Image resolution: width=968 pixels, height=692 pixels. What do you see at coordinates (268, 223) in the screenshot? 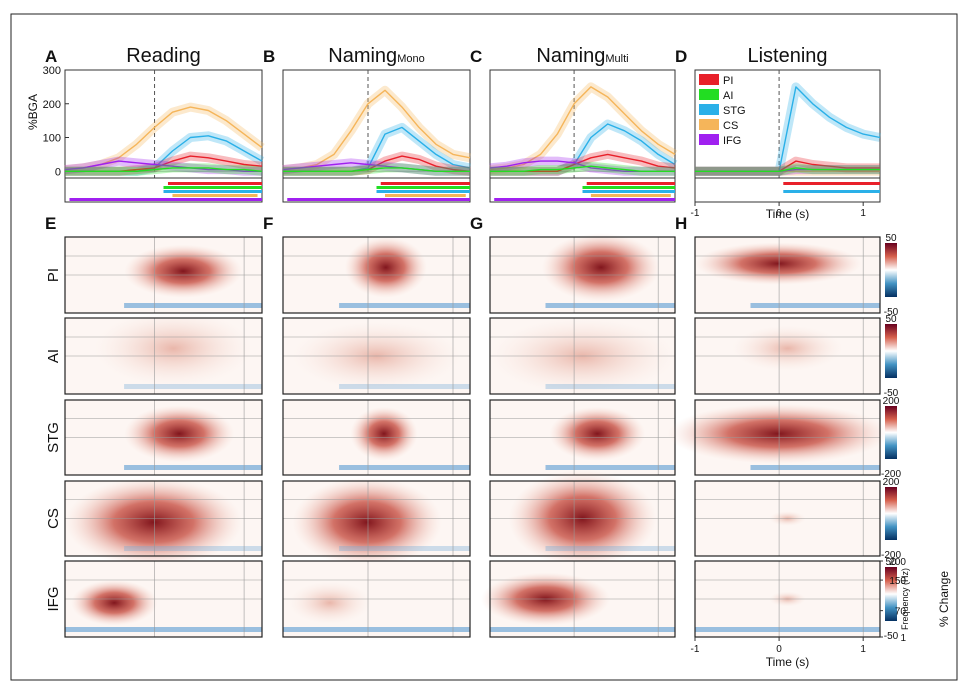
I see `panel-letter: F` at bounding box center [268, 223].